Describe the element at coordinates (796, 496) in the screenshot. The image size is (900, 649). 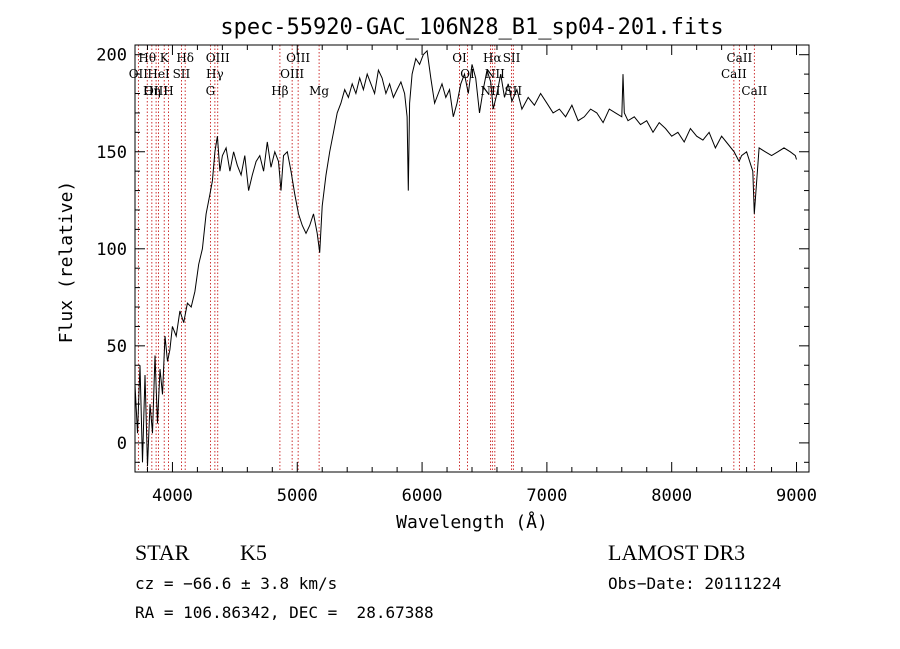
I see `x-tick-label: 9000` at that location.